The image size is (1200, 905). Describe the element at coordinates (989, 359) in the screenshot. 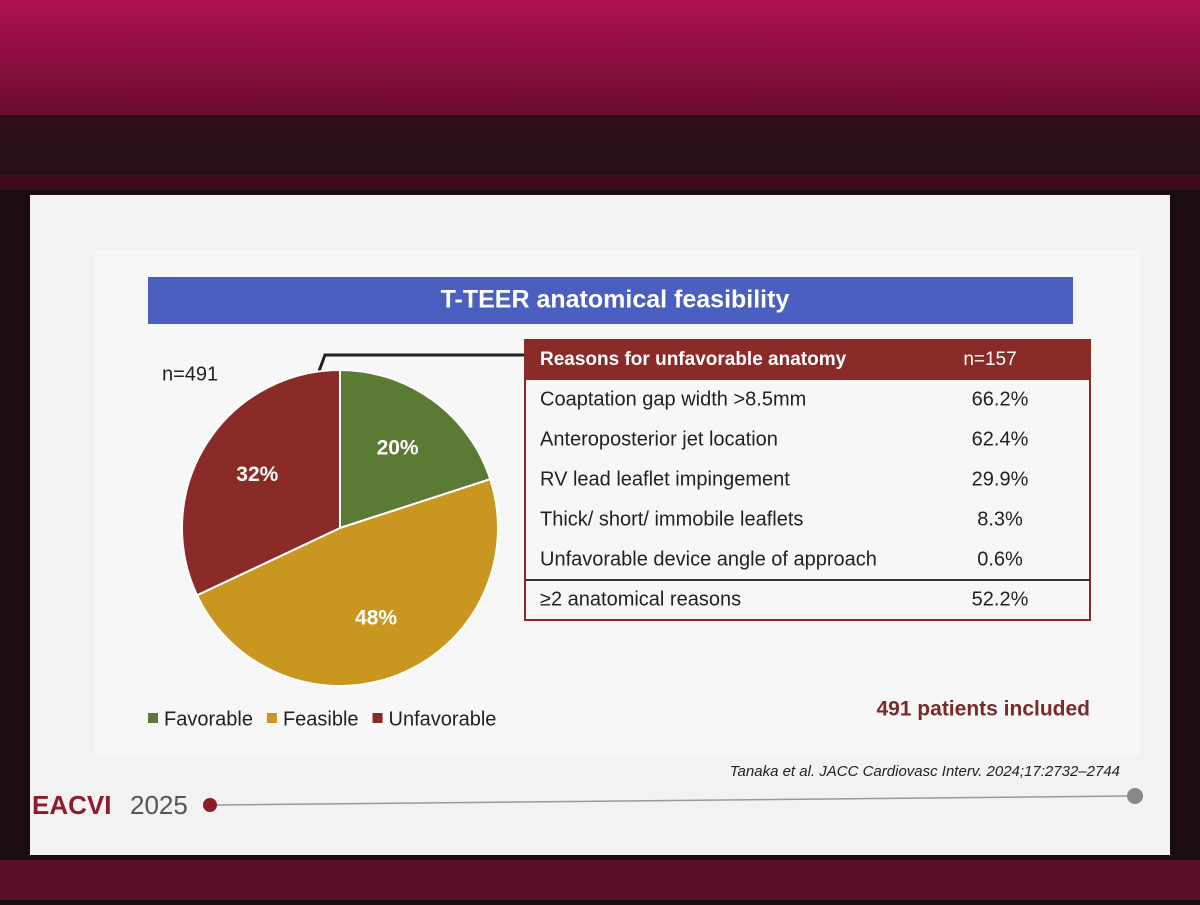

I see `table-header: n=157` at that location.